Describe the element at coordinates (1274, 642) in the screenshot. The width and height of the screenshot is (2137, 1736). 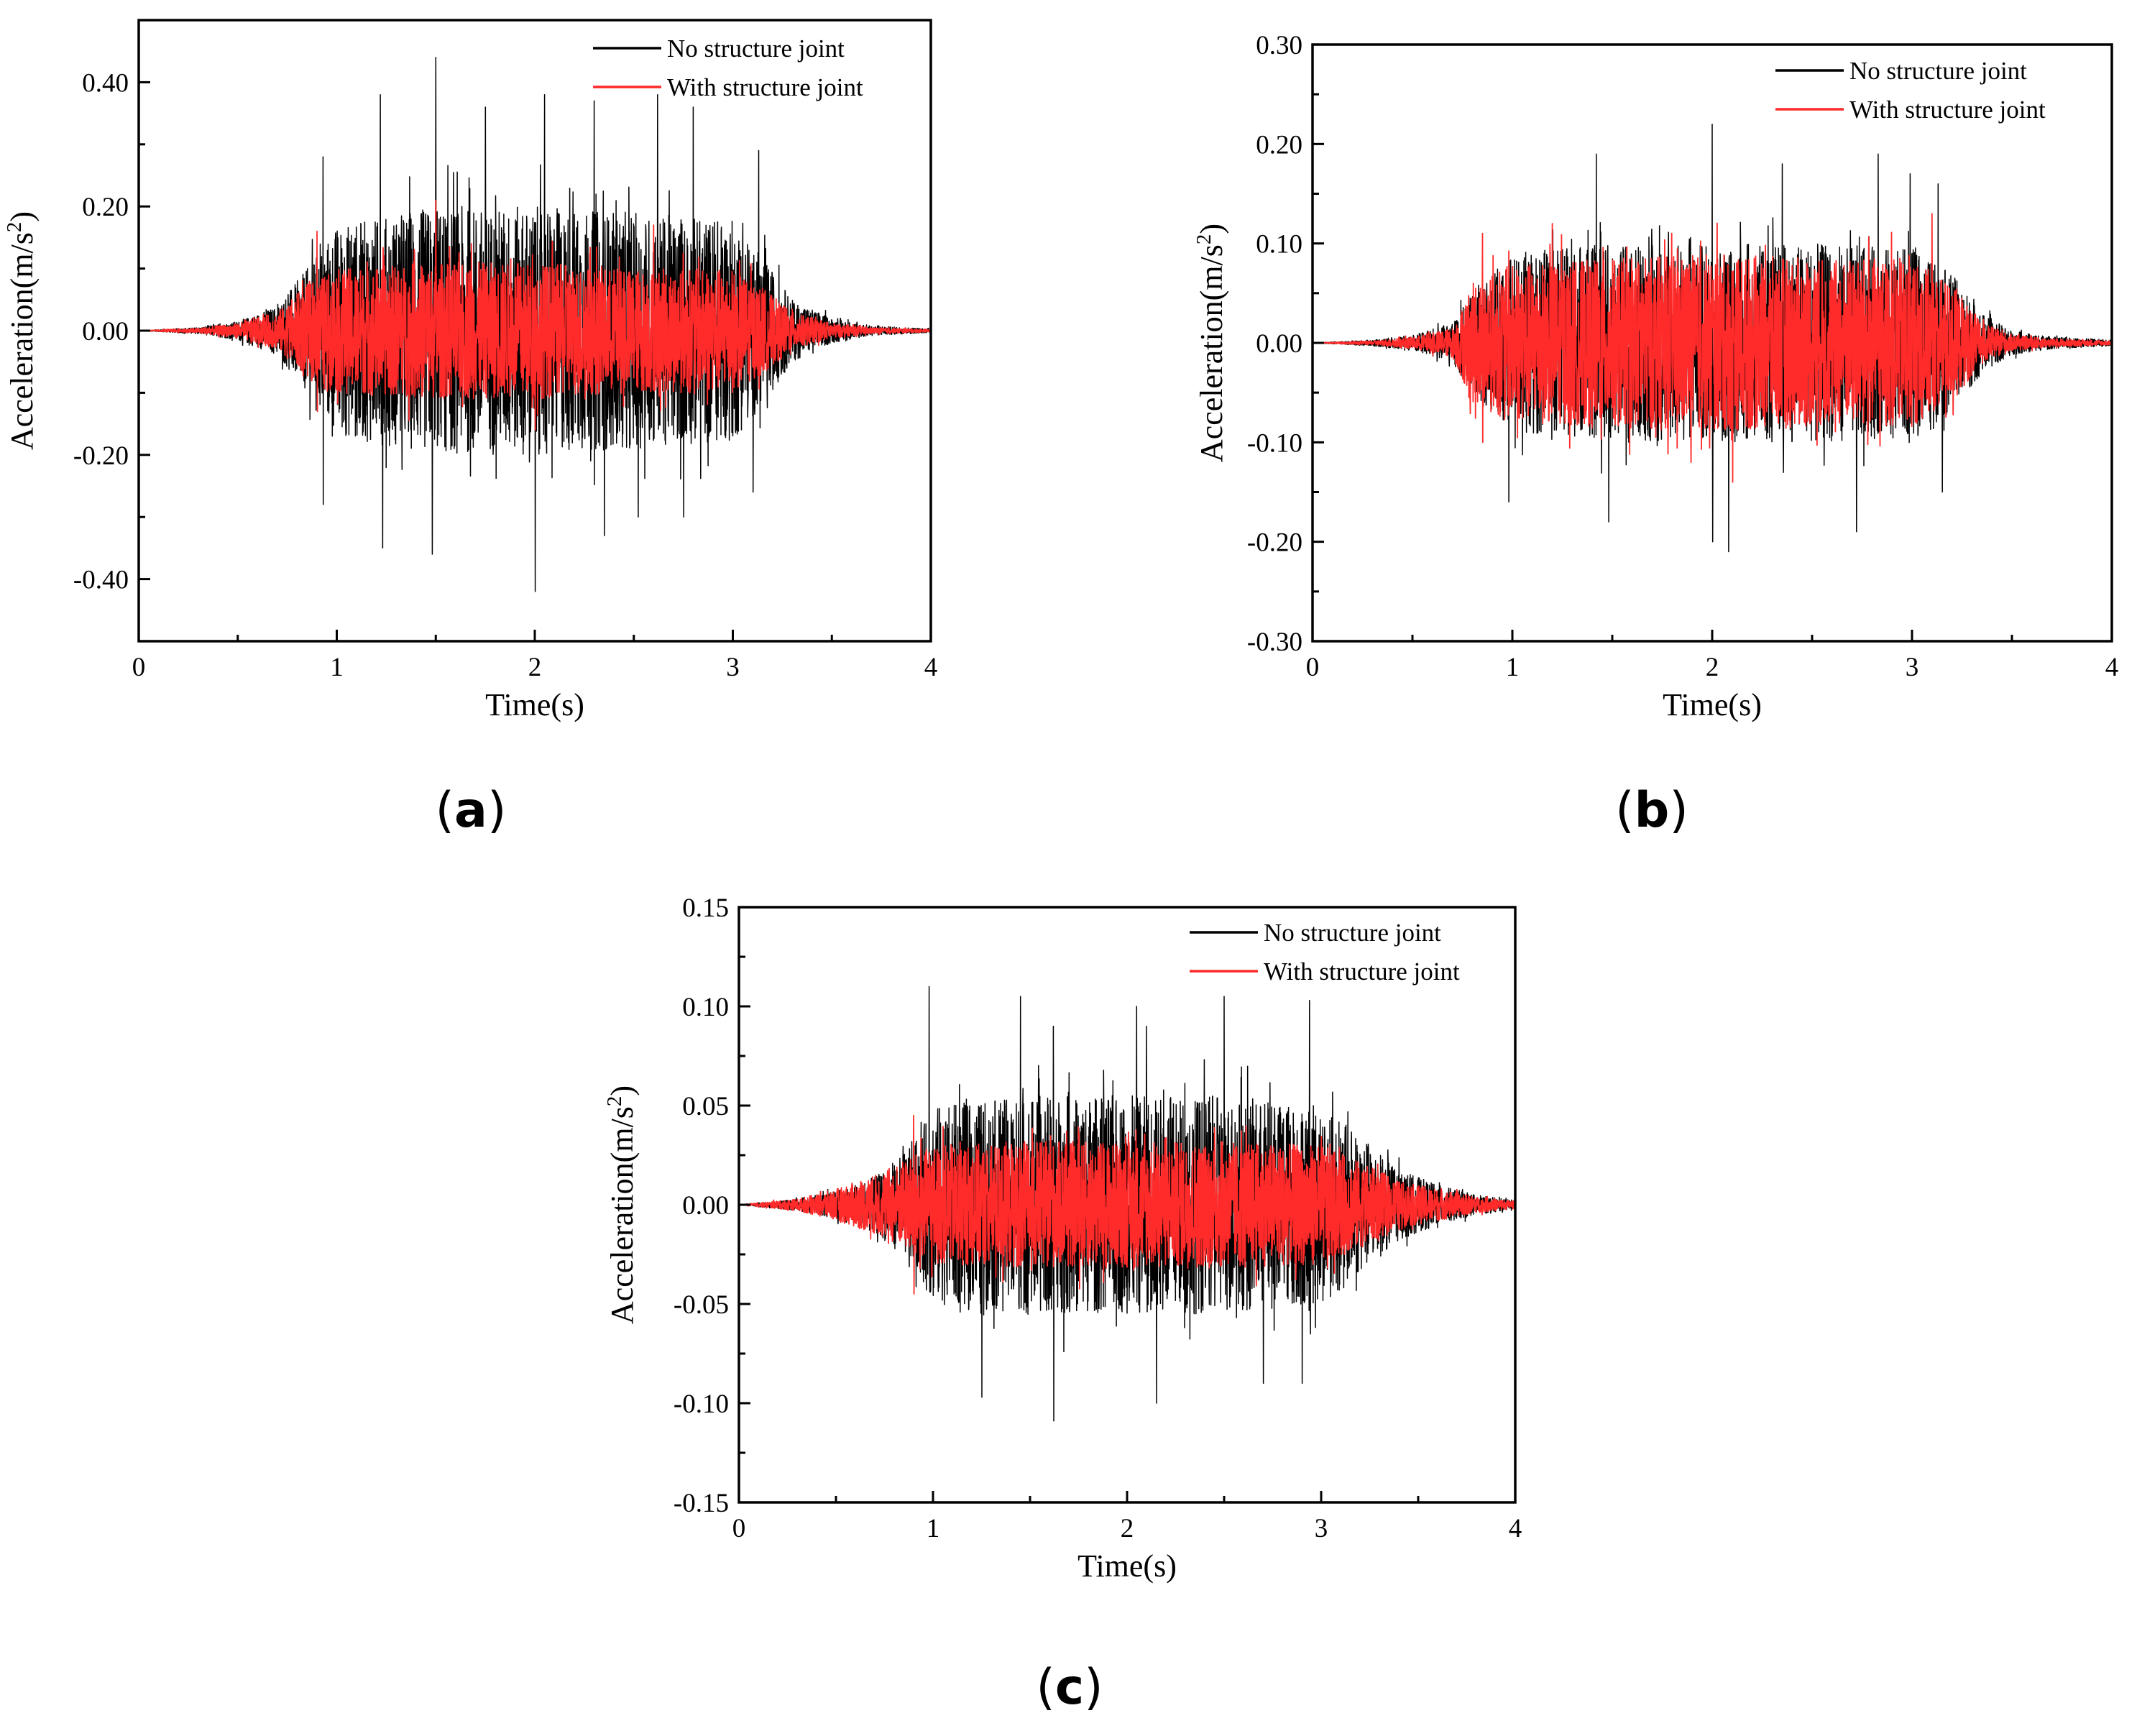
I see `y-tick-label: -0.30` at that location.